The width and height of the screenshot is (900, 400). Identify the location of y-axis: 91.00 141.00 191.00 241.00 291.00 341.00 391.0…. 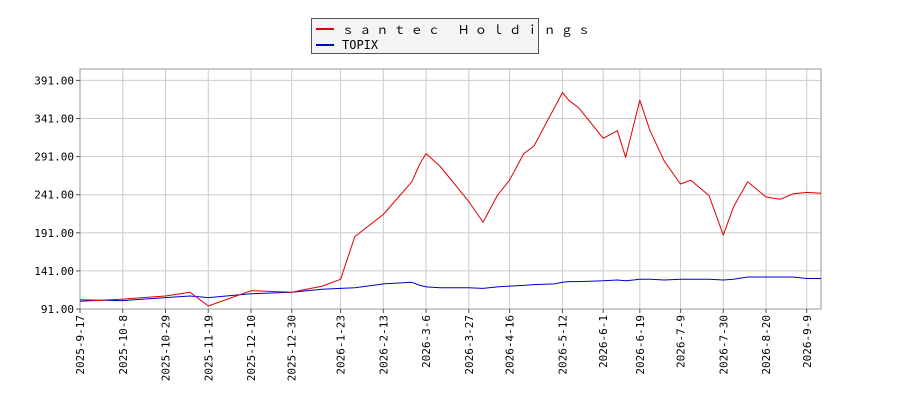
(57, 195).